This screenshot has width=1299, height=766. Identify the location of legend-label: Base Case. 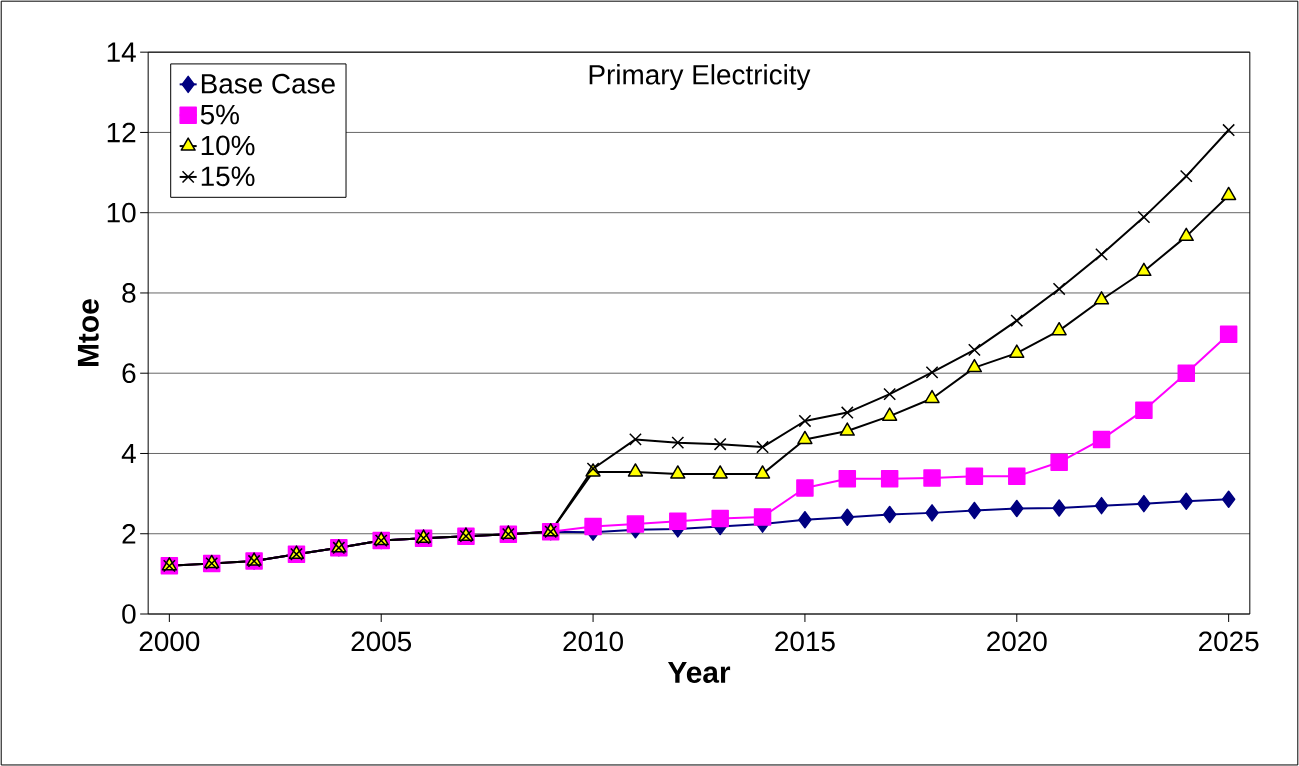
(268, 83).